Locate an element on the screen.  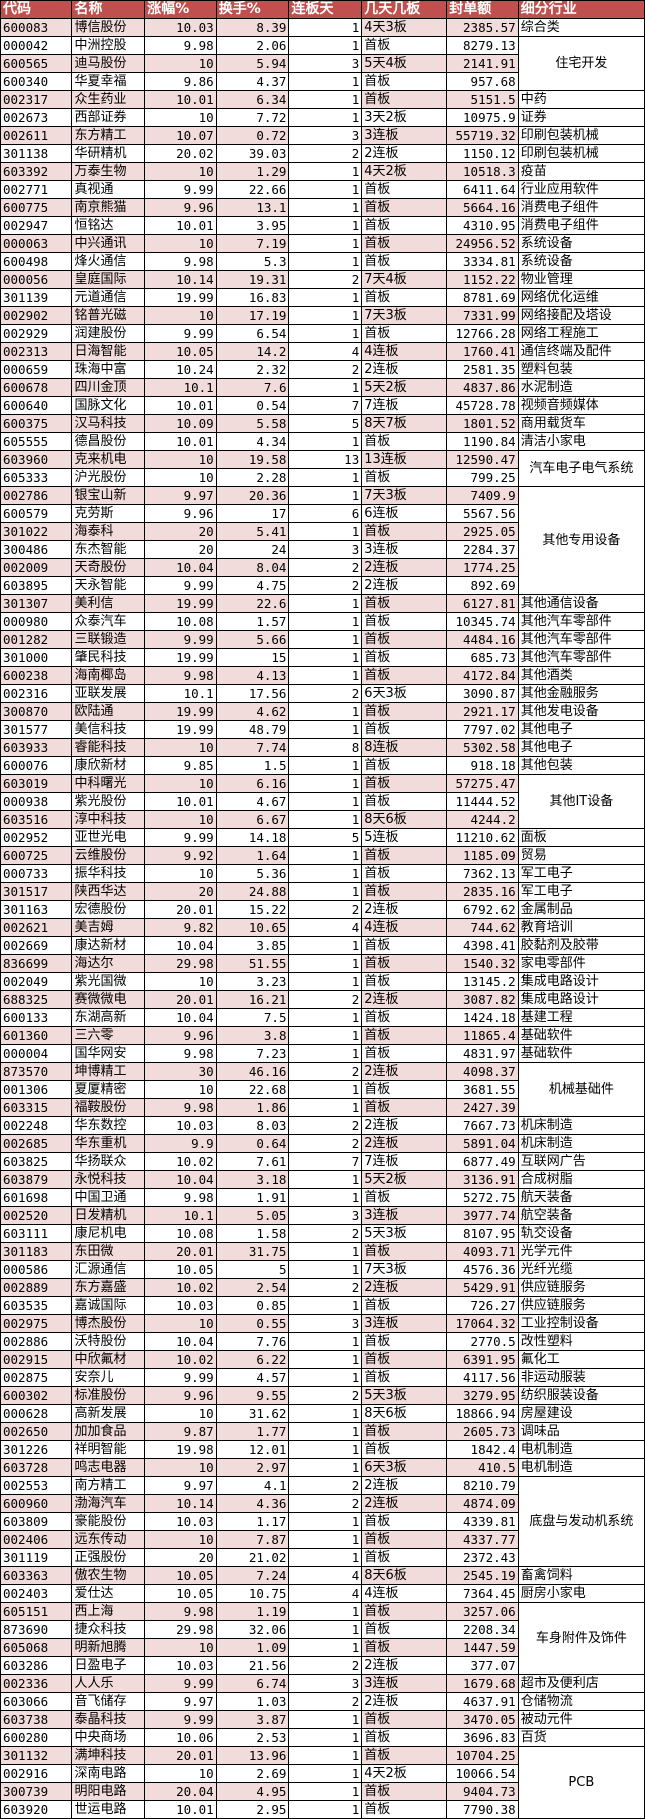
col-header-name: 名称 is located at coordinates (108, 9).